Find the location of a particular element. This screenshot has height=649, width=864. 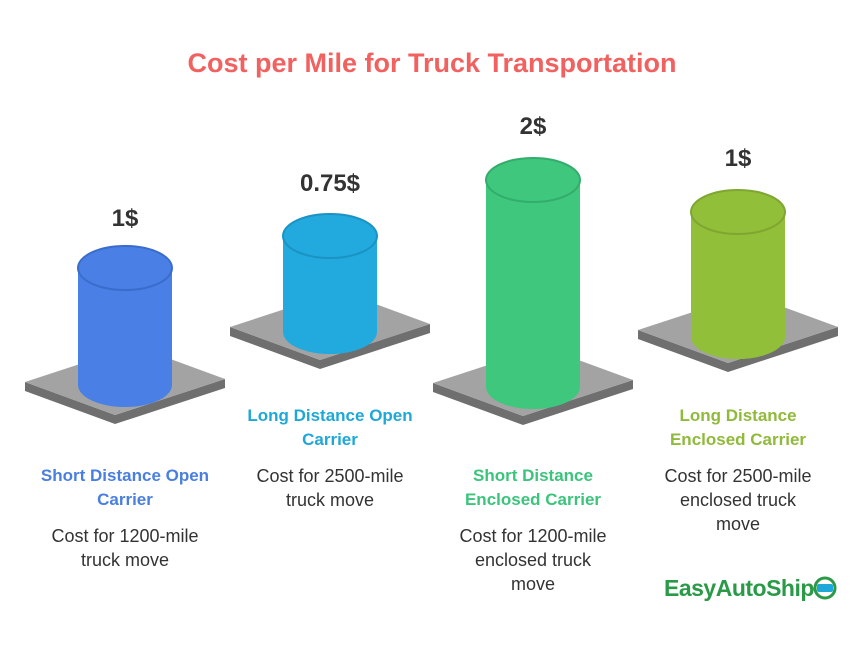

item-label: Short Distance Open Carrier is located at coordinates (125, 487).